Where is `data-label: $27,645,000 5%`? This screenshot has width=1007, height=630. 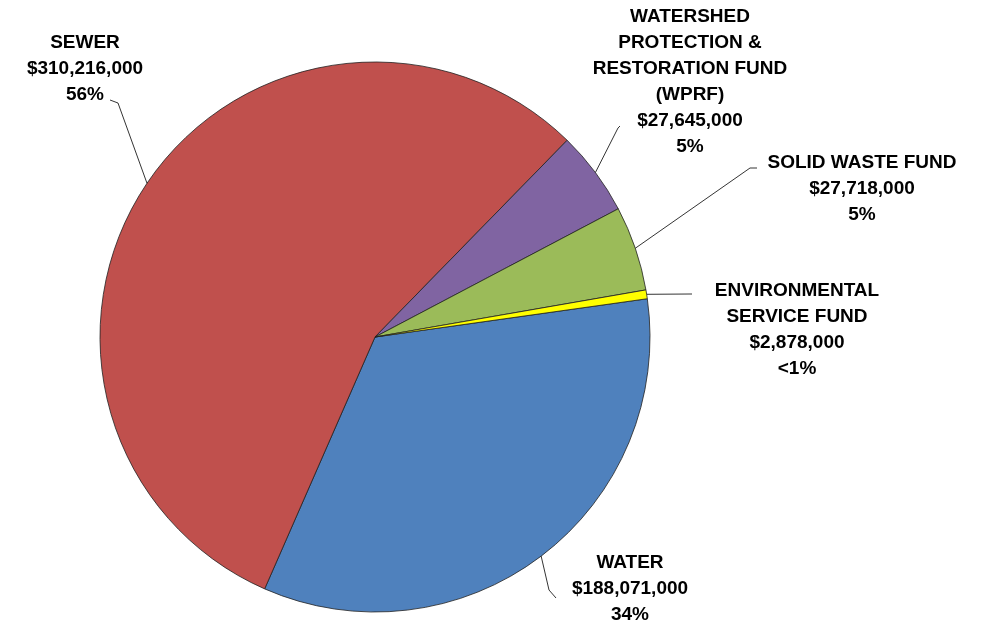
data-label: $27,645,000 5% is located at coordinates (690, 132).